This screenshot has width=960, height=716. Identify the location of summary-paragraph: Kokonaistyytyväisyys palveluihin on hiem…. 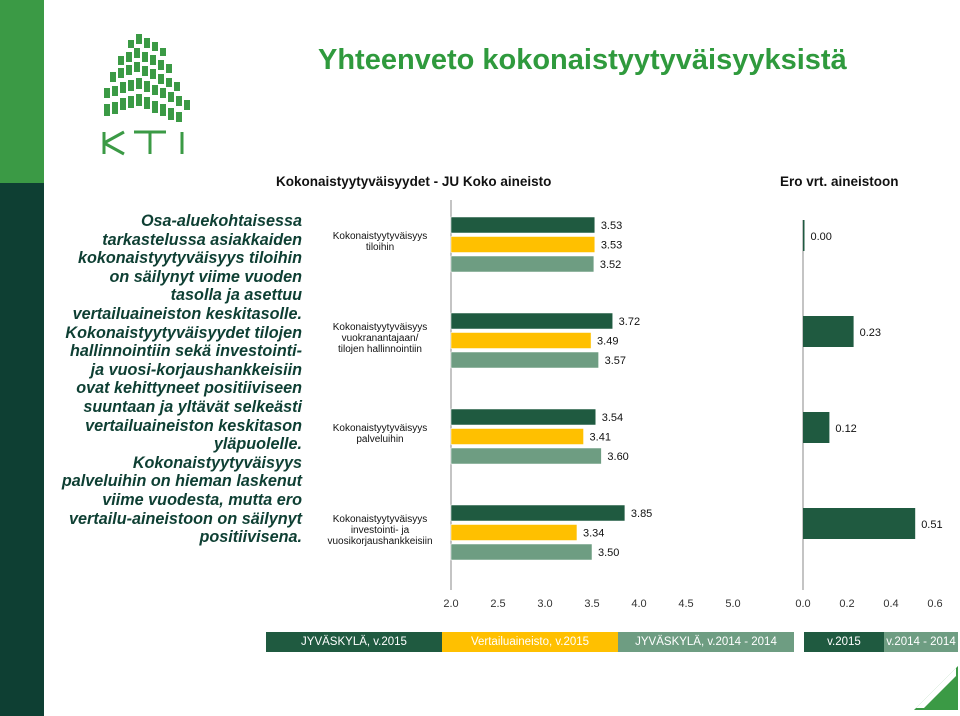
(181, 500).